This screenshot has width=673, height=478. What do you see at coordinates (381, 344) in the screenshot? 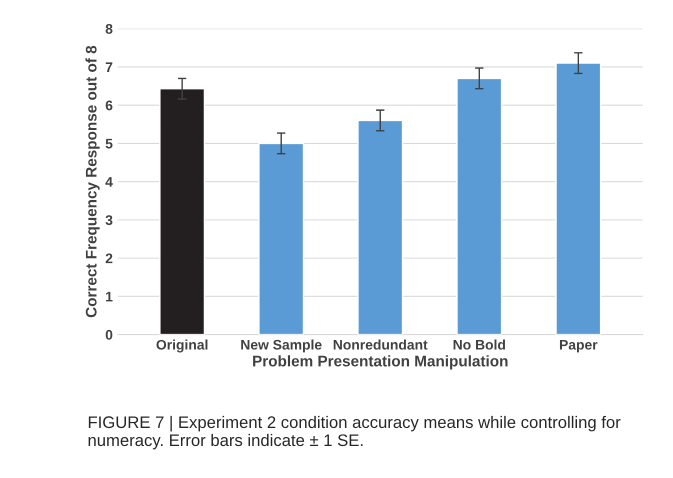
I see `x-tick-label: Nonredundant` at bounding box center [381, 344].